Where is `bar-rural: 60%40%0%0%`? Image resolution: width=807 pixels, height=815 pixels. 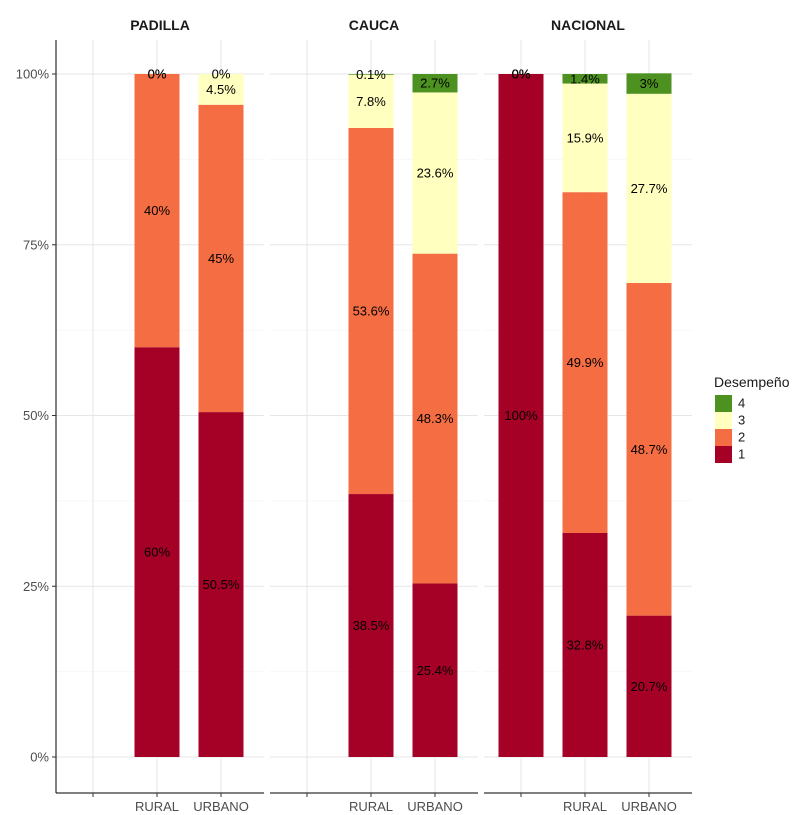 bar-rural: 60%40%0%0% is located at coordinates (157, 412).